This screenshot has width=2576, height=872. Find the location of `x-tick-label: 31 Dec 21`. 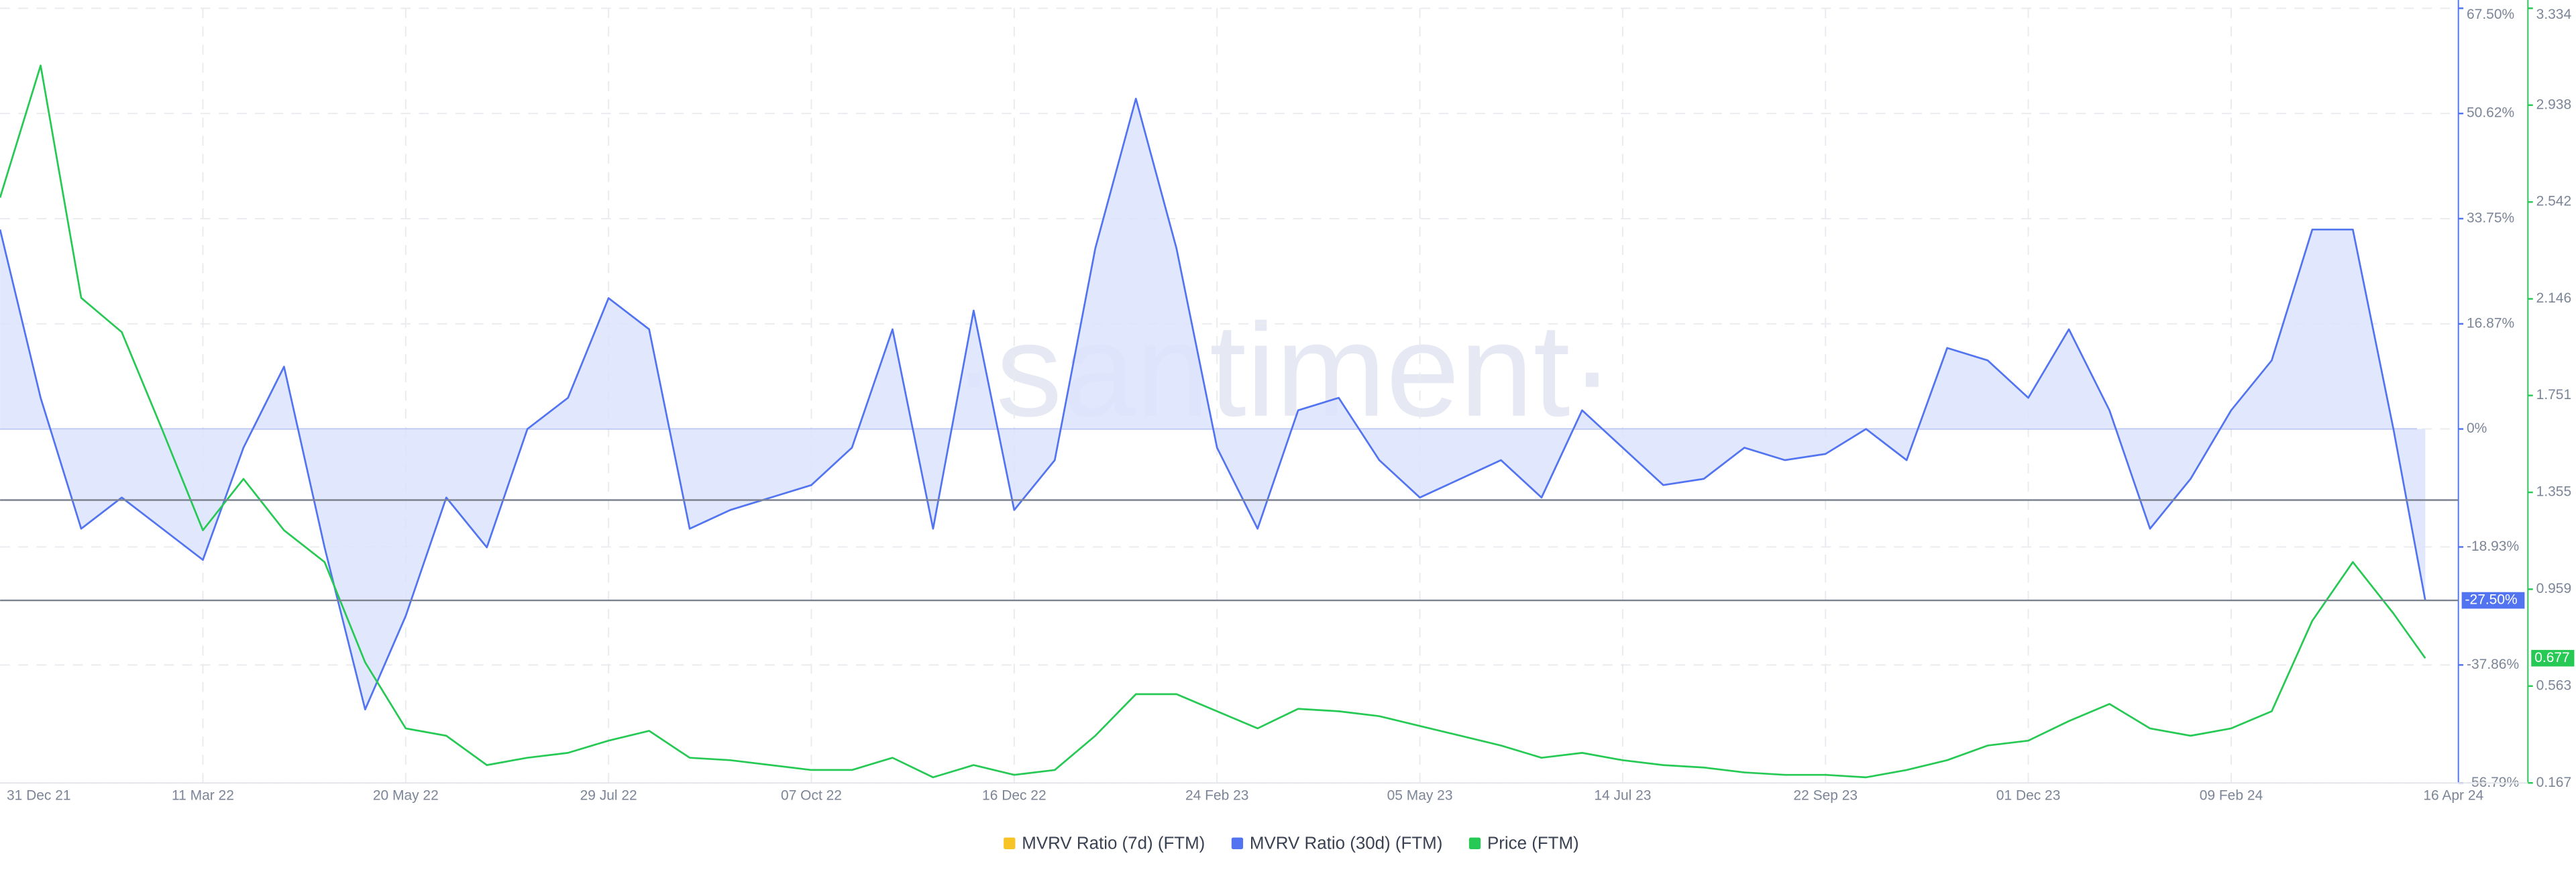

x-tick-label: 31 Dec 21 is located at coordinates (39, 796).